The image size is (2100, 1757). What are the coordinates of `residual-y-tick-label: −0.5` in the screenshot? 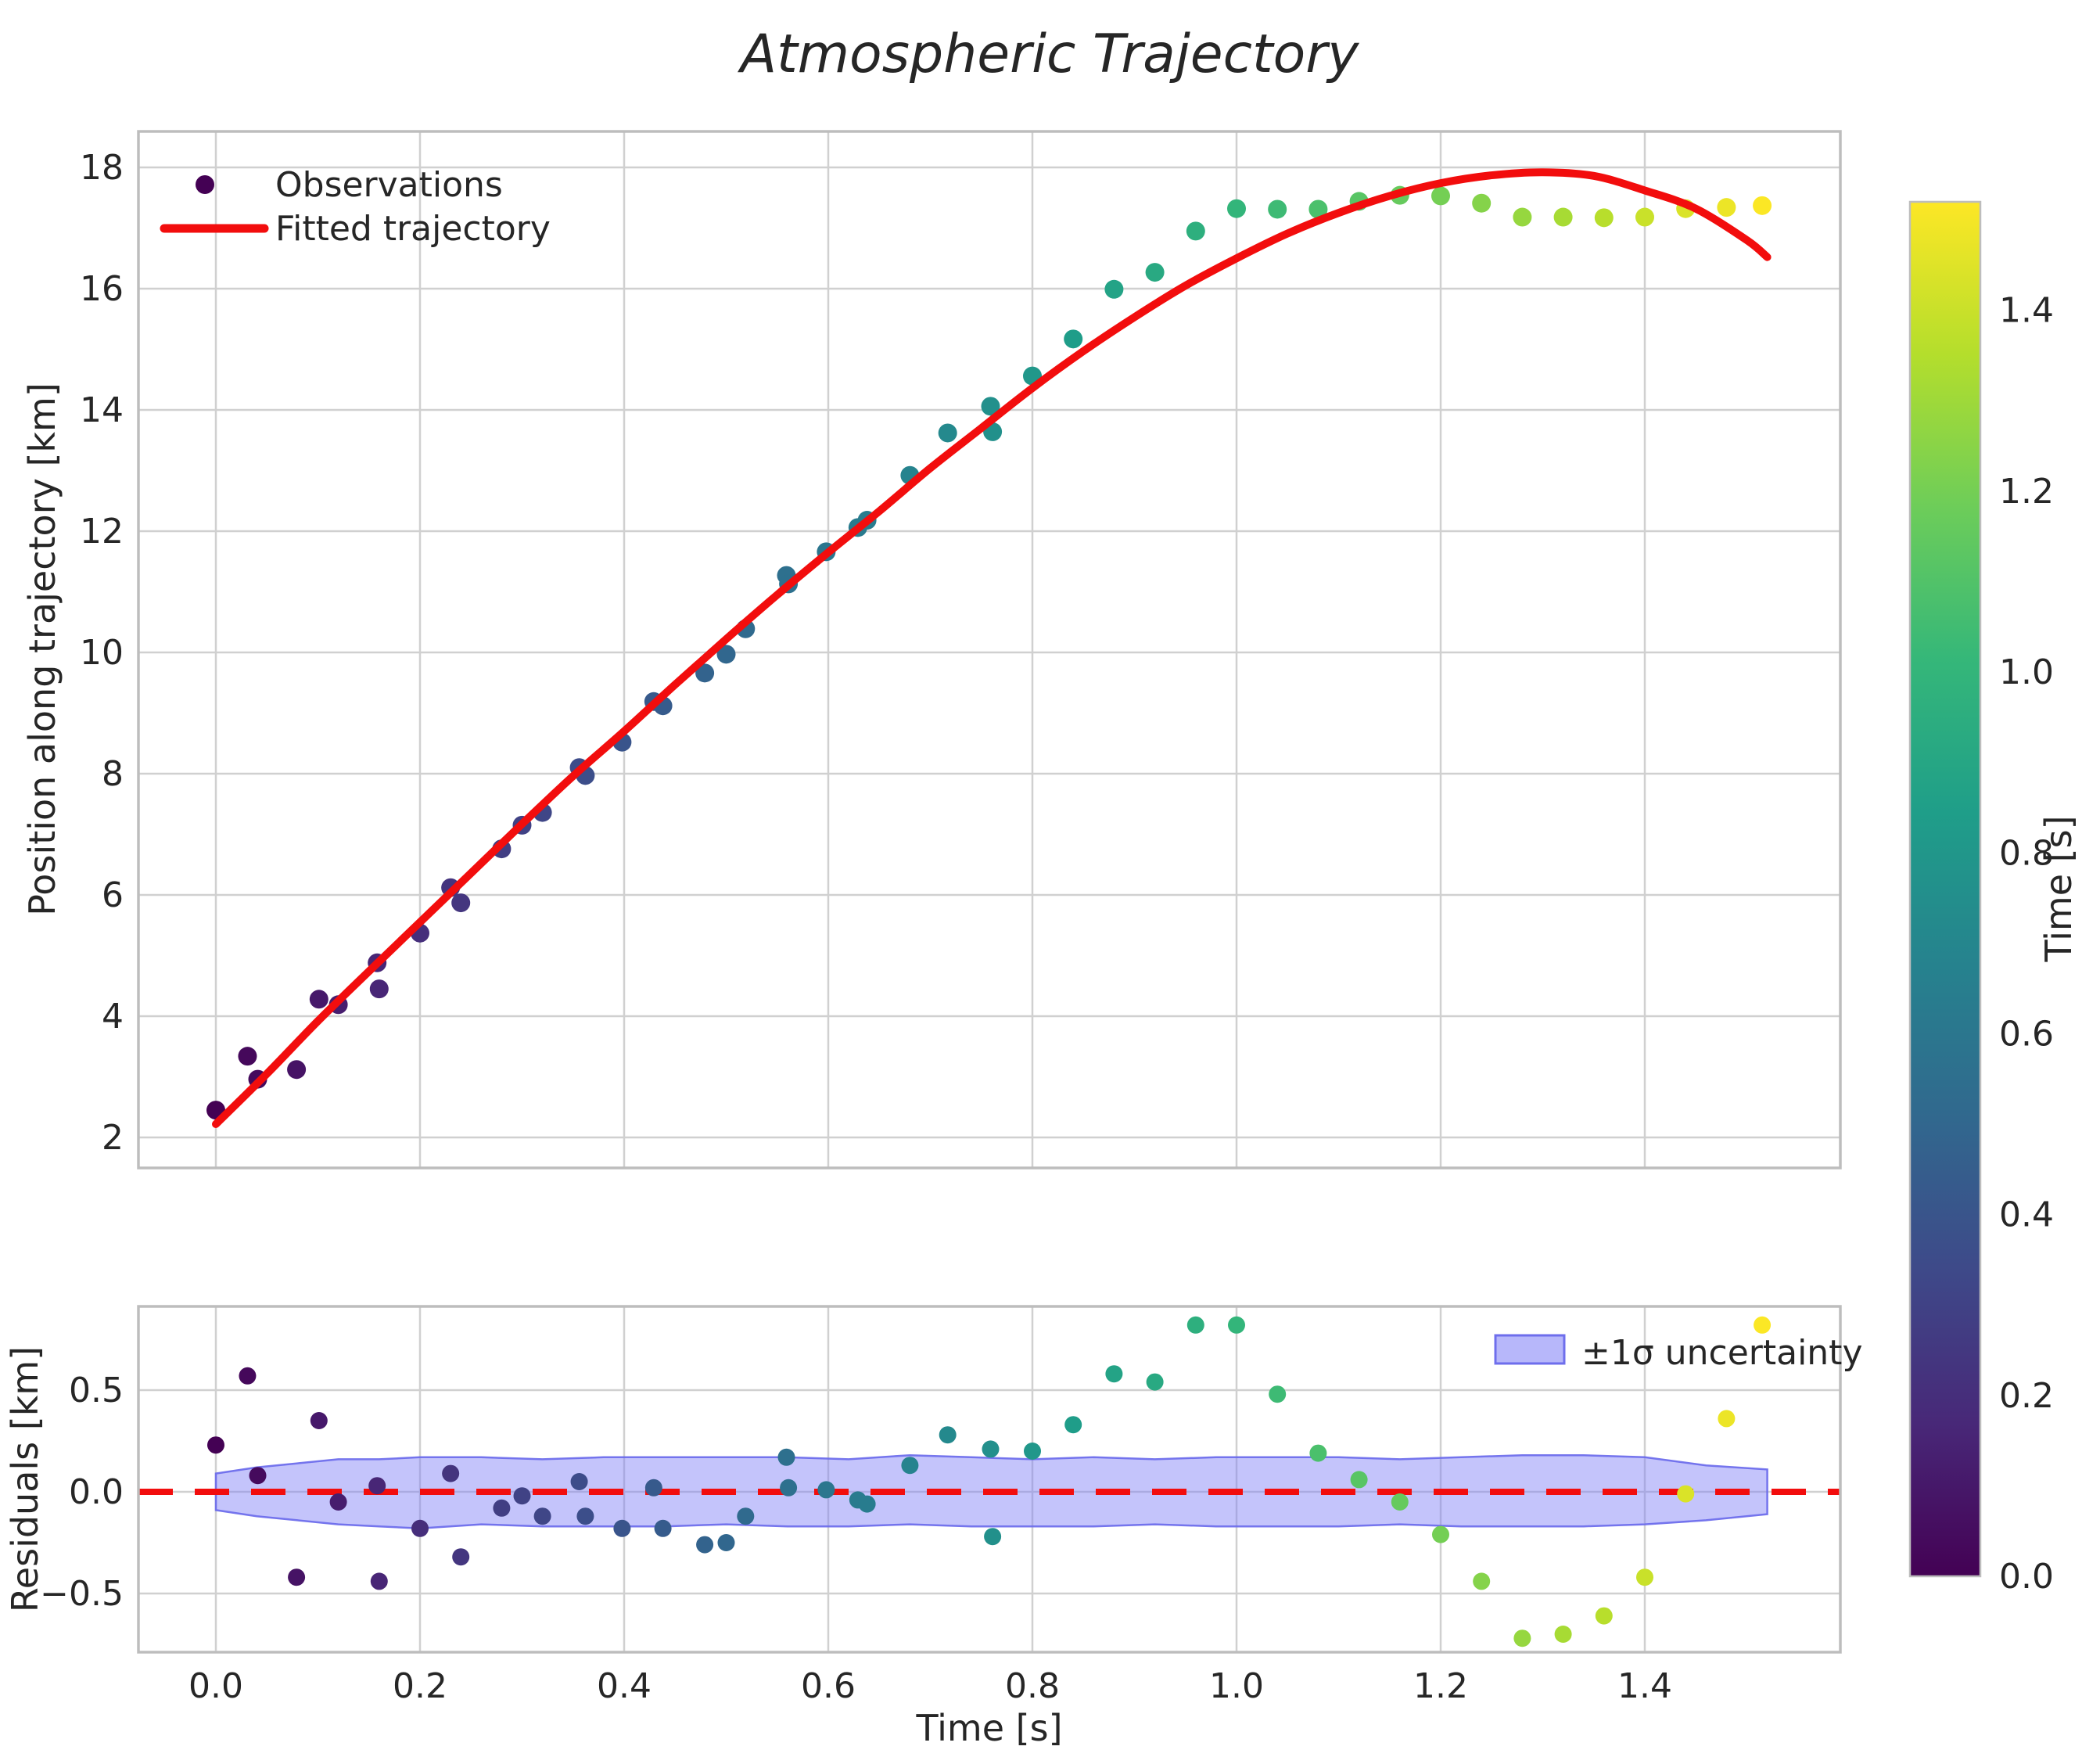 It's located at (82, 1594).